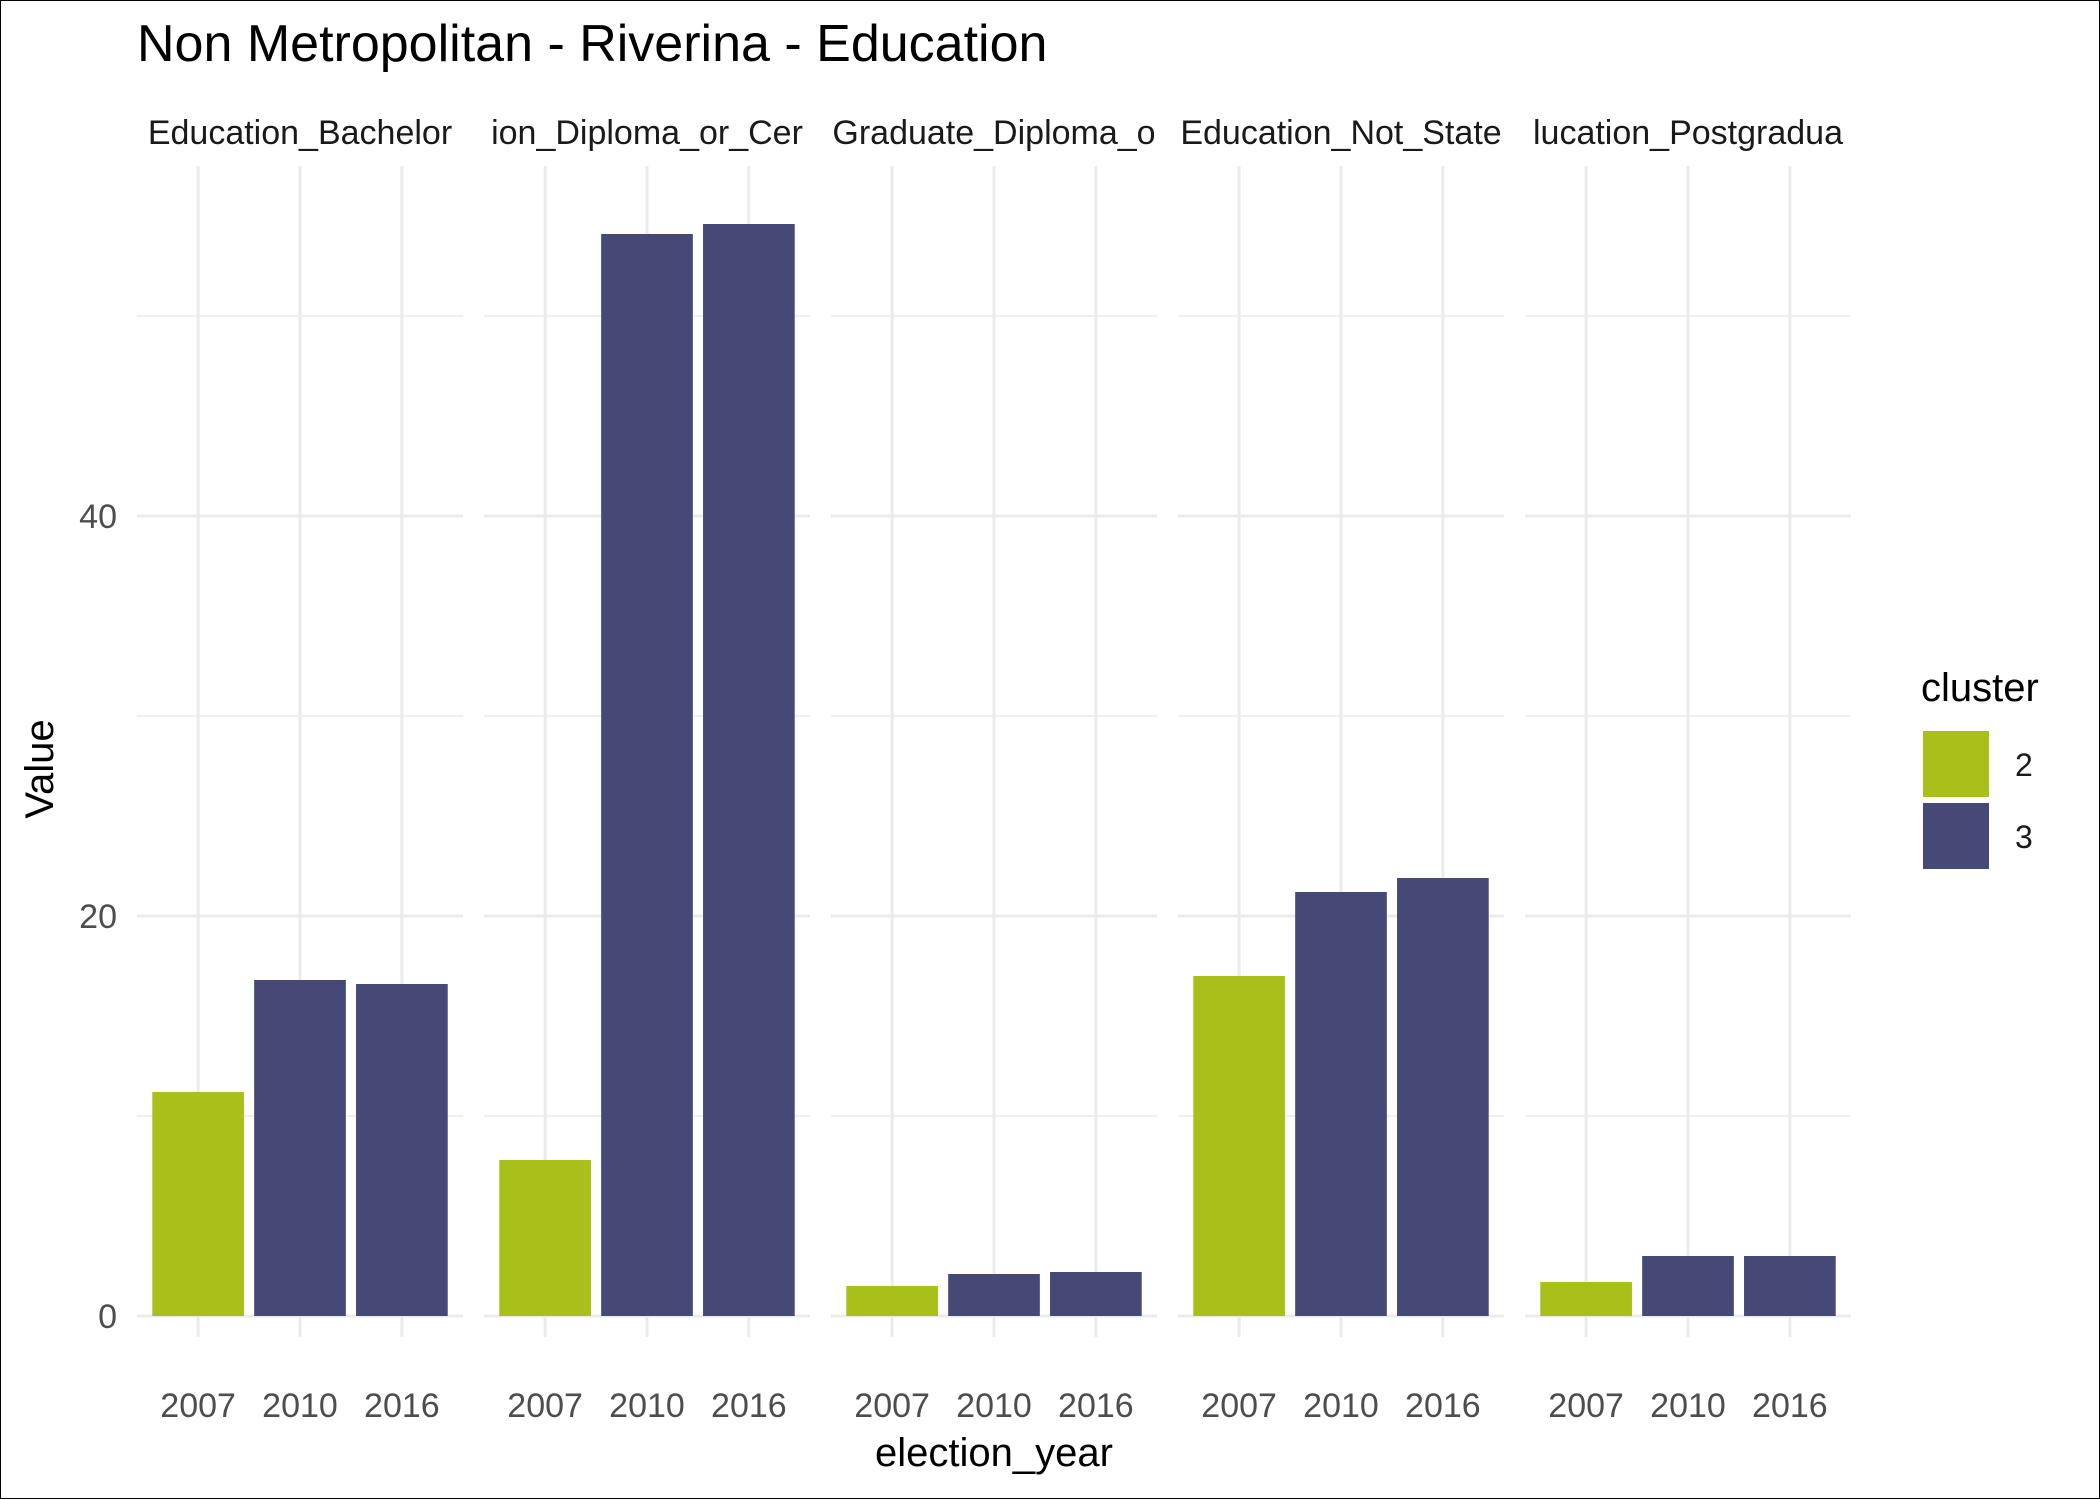 Image resolution: width=2100 pixels, height=1500 pixels. I want to click on facet-strip-label: Graduate_Diploma_o, so click(993, 133).